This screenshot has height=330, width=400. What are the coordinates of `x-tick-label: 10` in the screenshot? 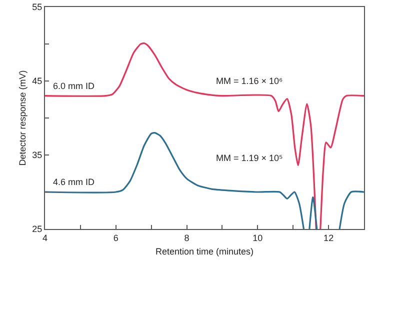 It's located at (257, 237).